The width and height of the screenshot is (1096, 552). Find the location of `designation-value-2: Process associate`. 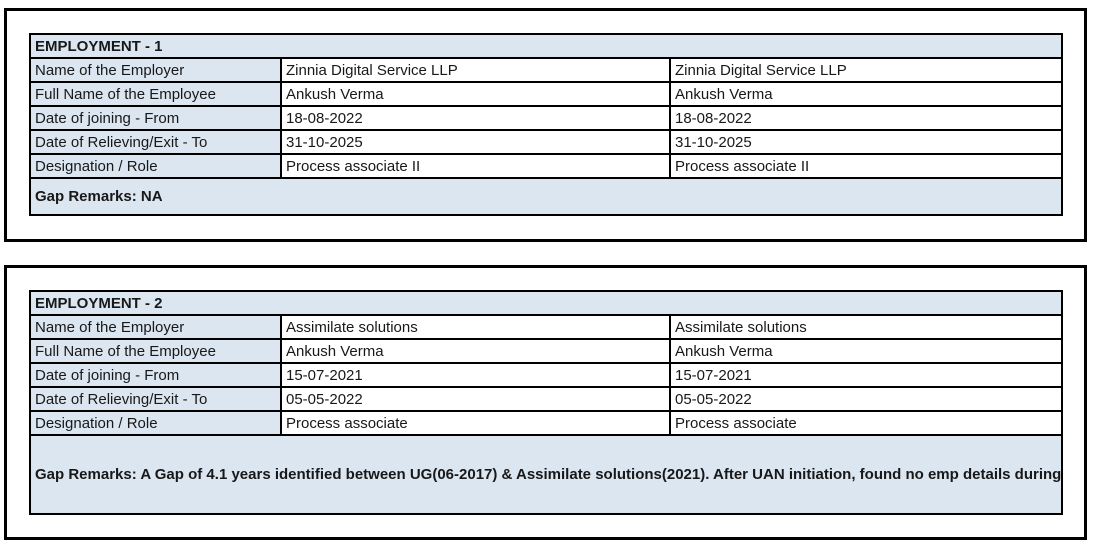

designation-value-2: Process associate is located at coordinates (866, 423).